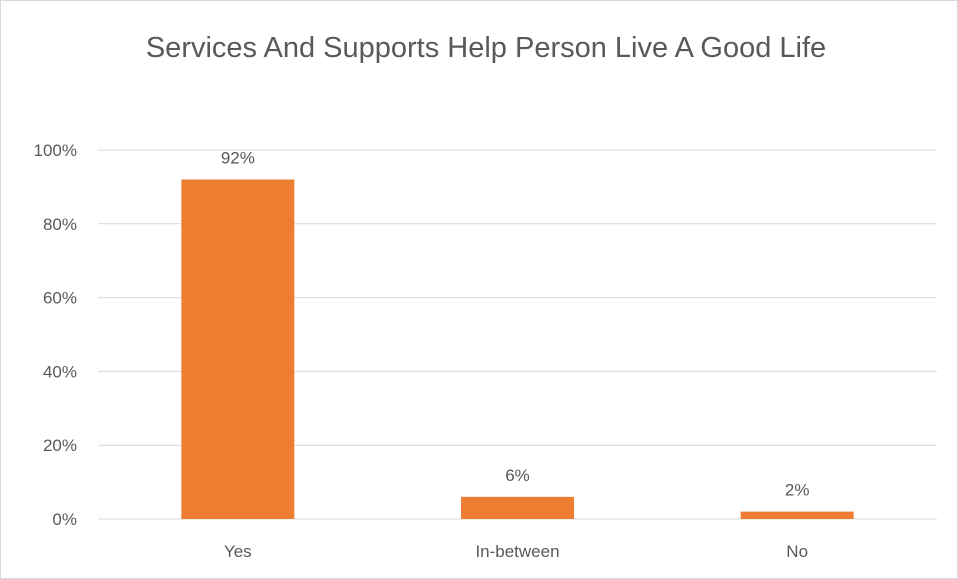  What do you see at coordinates (238, 551) in the screenshot?
I see `x-category-label: Yes` at bounding box center [238, 551].